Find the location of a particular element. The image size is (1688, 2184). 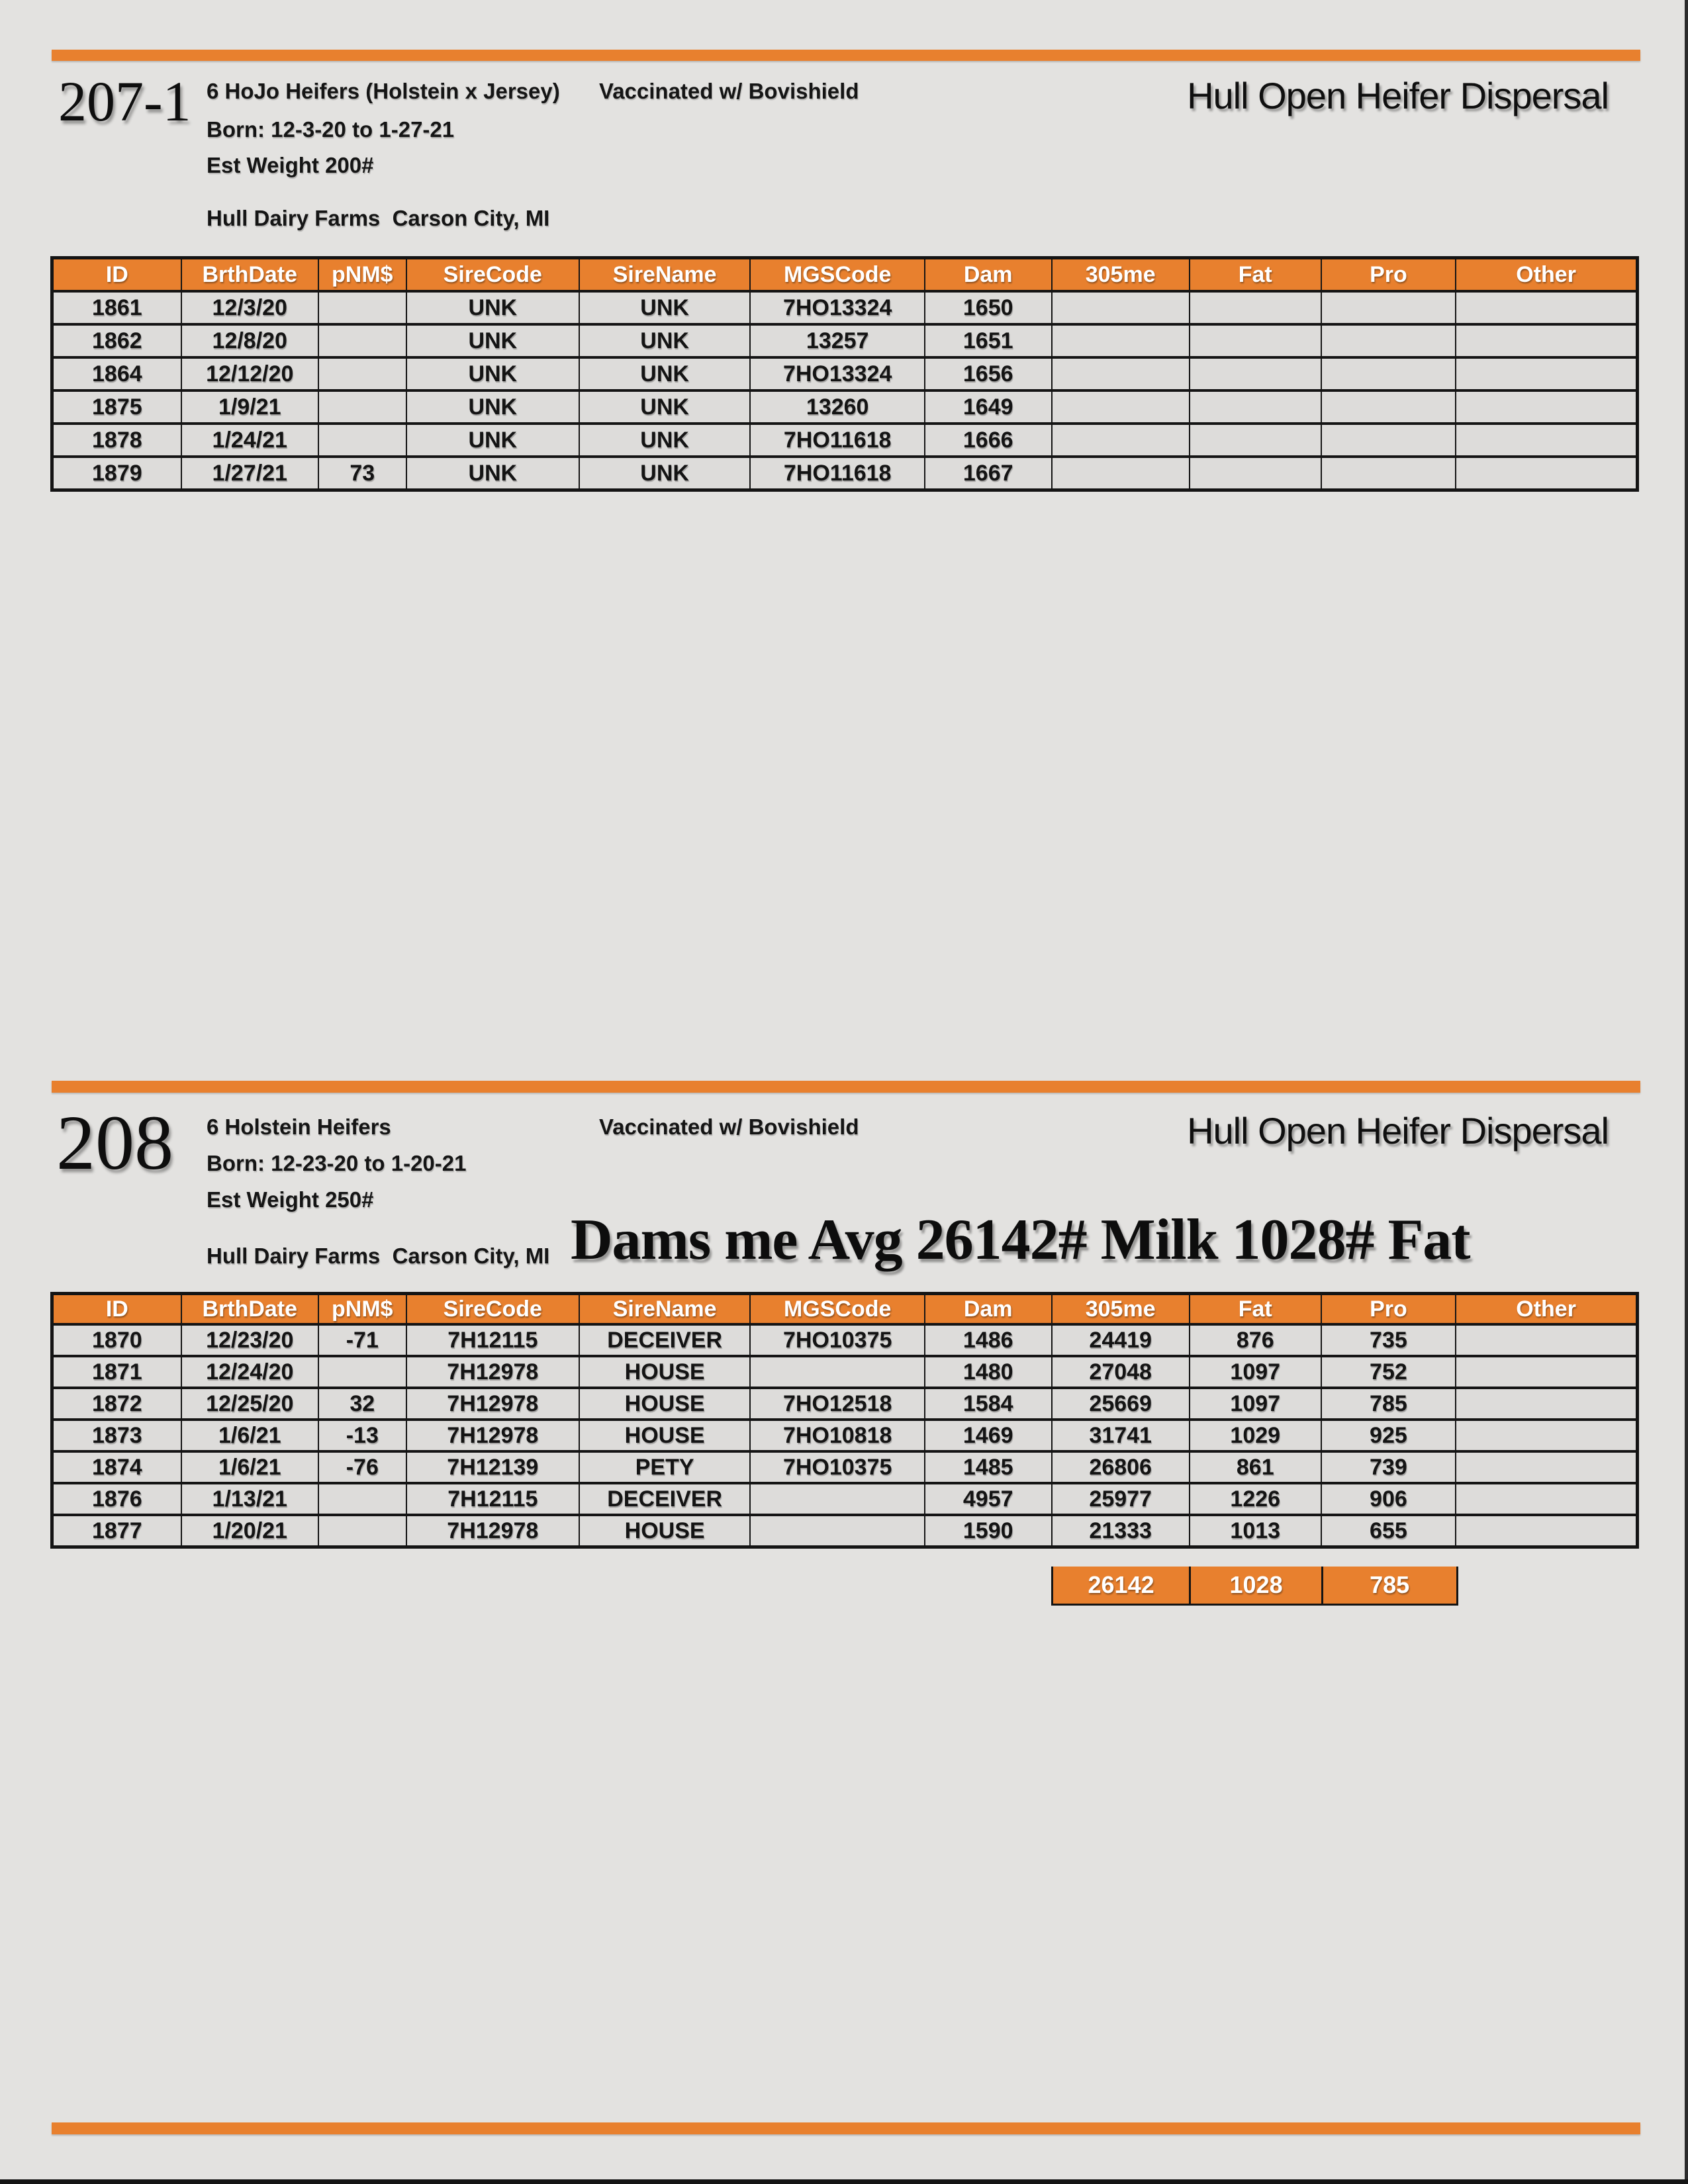

cell: 655 is located at coordinates (1388, 1531).